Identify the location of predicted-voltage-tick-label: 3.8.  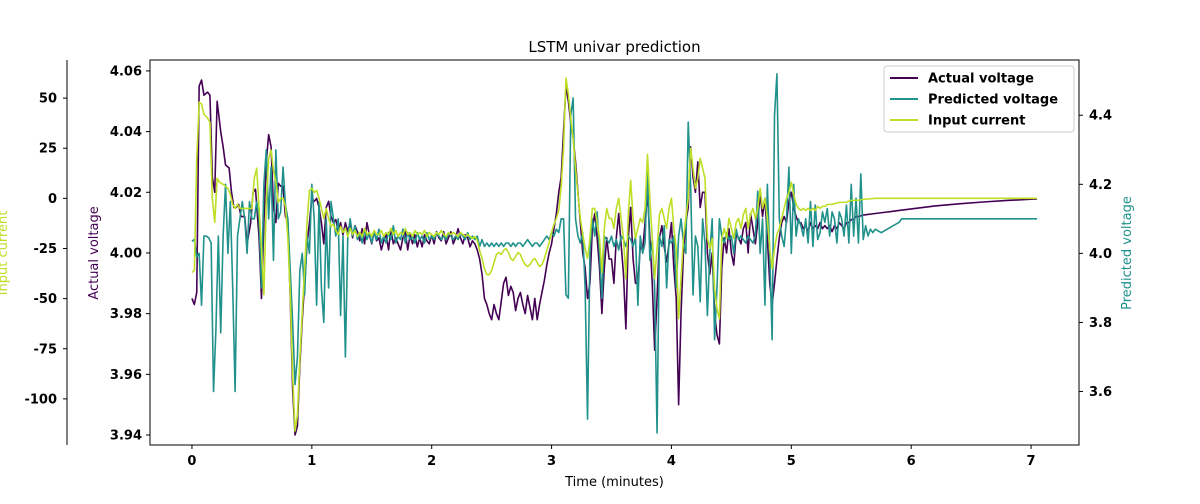
(1100, 323).